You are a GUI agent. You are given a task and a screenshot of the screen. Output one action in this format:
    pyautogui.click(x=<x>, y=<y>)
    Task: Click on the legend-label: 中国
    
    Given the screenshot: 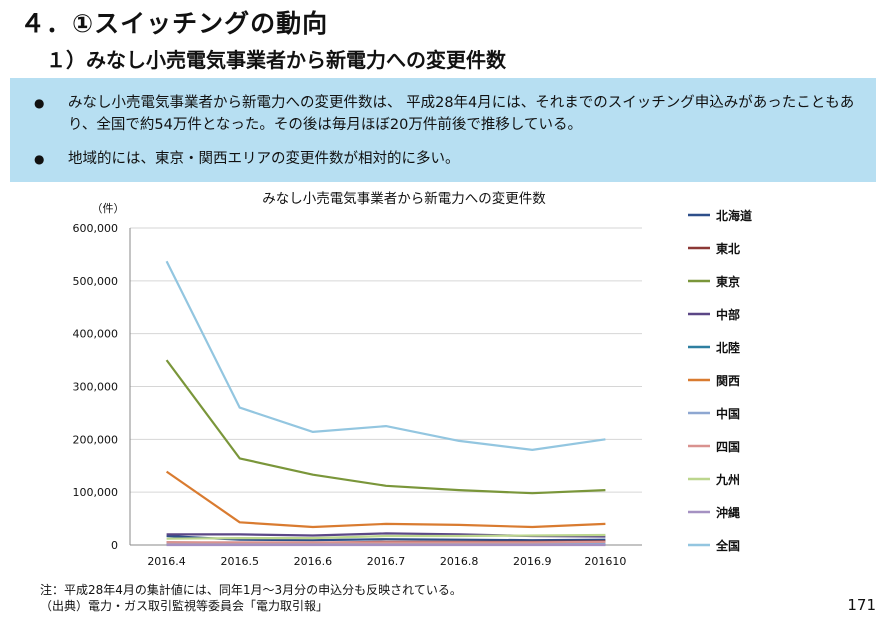 What is the action you would take?
    pyautogui.click(x=728, y=413)
    